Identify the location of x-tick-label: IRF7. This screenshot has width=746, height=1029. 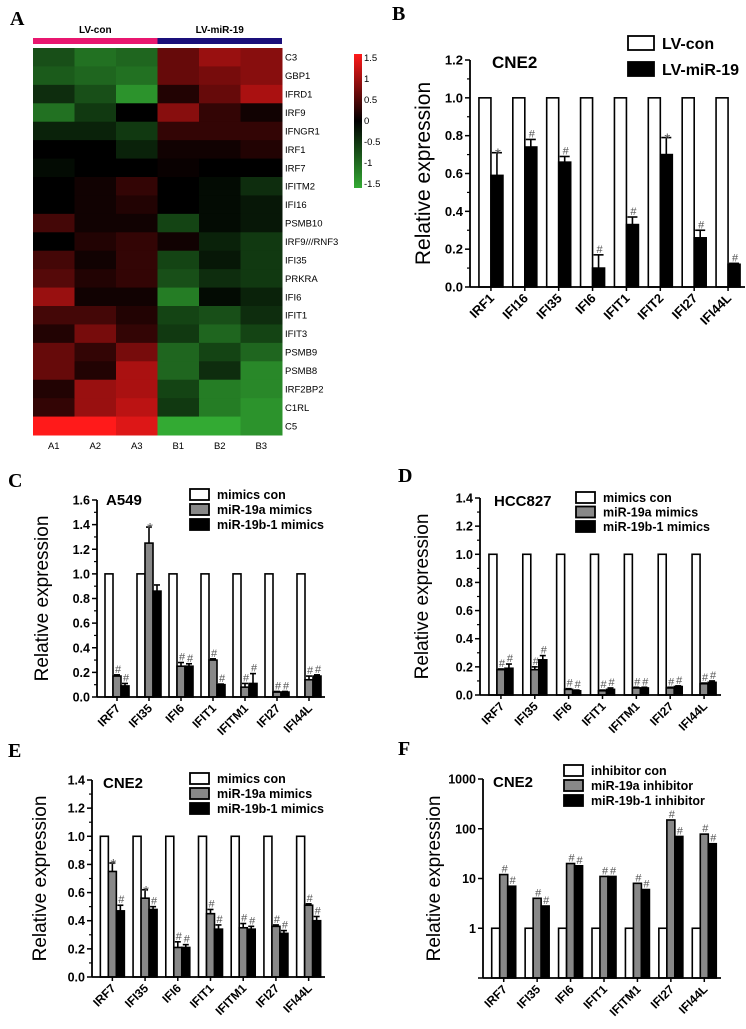
(104, 995).